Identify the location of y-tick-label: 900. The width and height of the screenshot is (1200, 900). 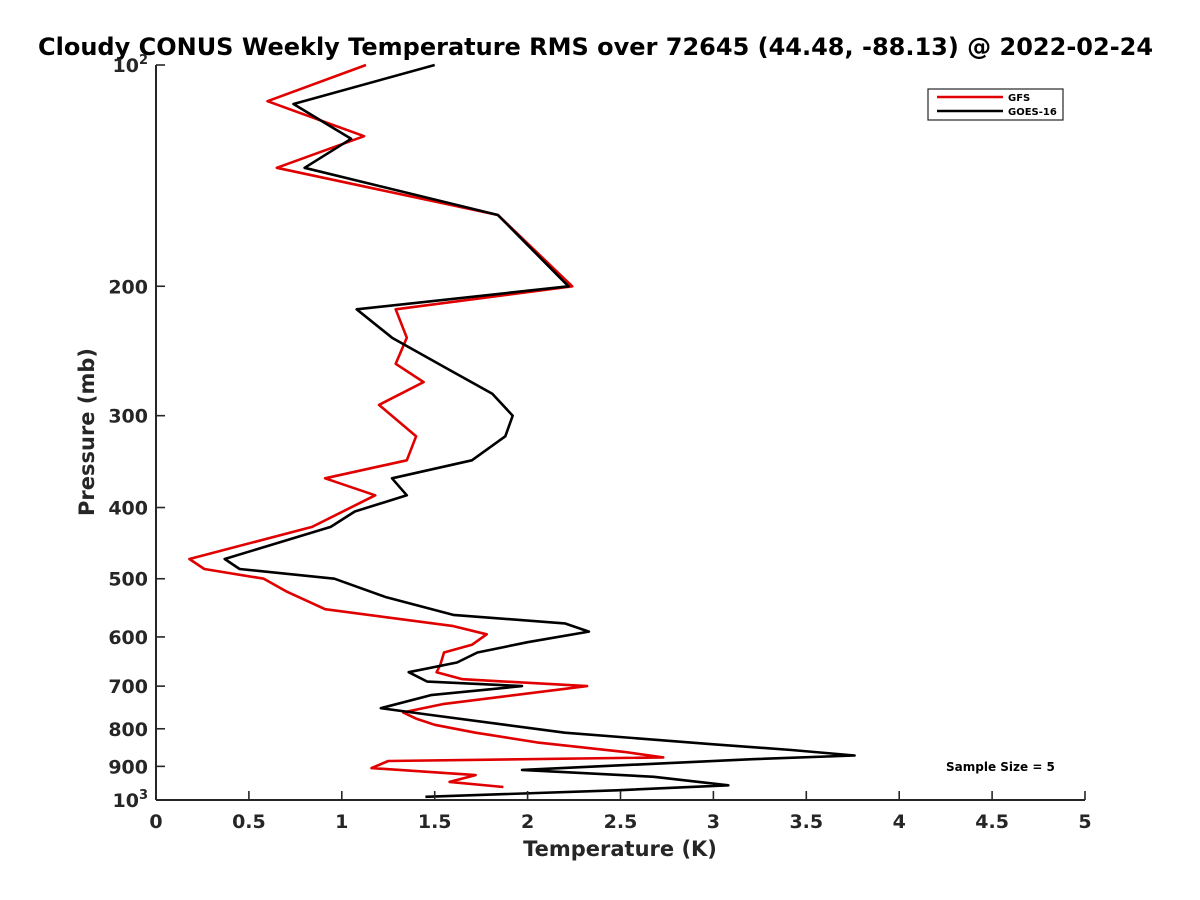
(128, 767).